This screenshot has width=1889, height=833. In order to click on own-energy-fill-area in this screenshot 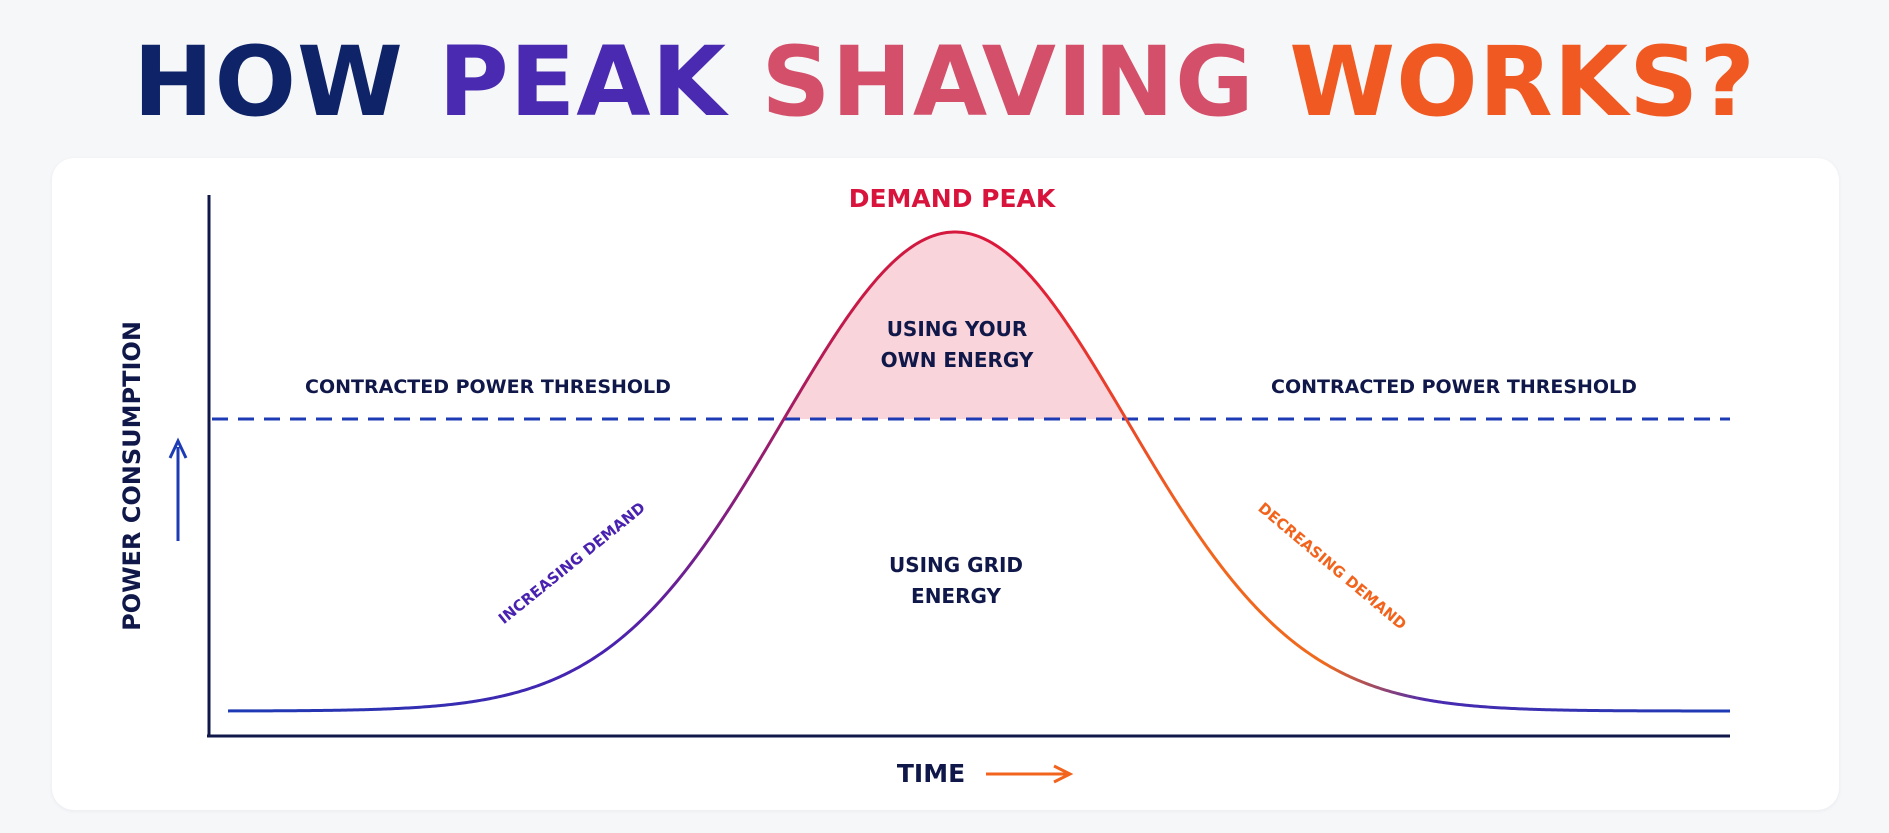, I will do `click(955, 325)`.